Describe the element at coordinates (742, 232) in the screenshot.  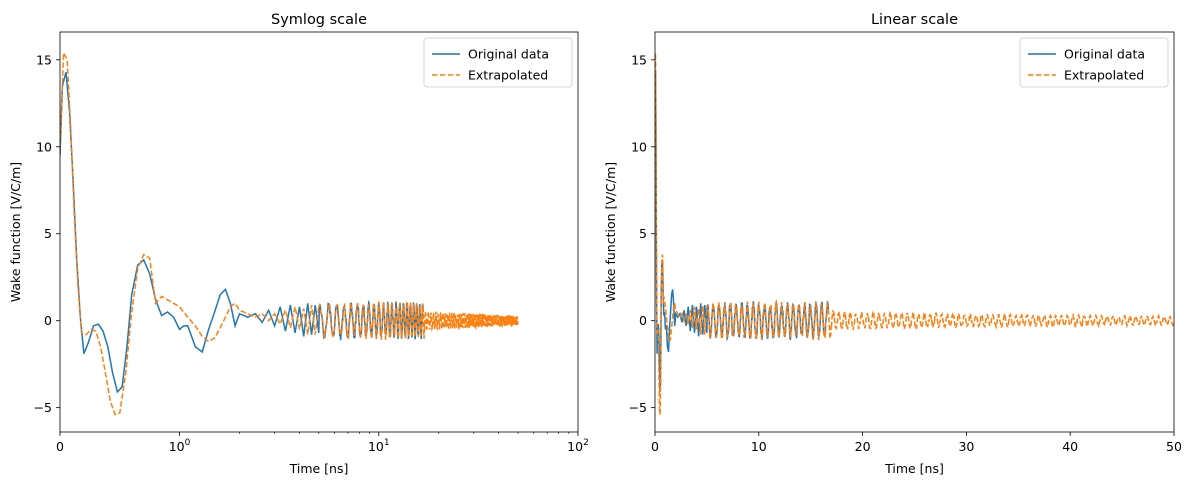
I see `series-line-original` at that location.